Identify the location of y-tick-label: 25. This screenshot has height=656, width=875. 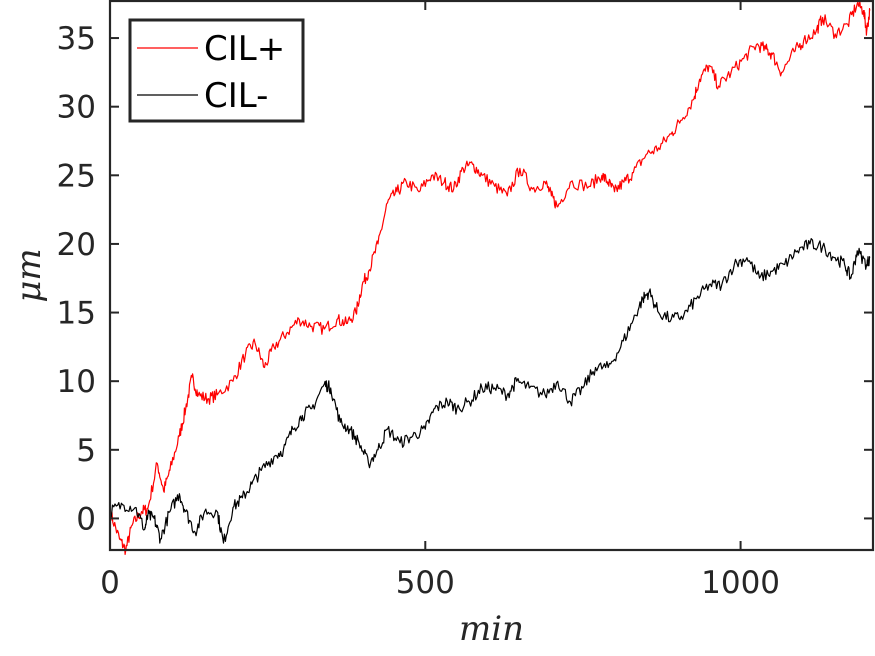
(76, 176).